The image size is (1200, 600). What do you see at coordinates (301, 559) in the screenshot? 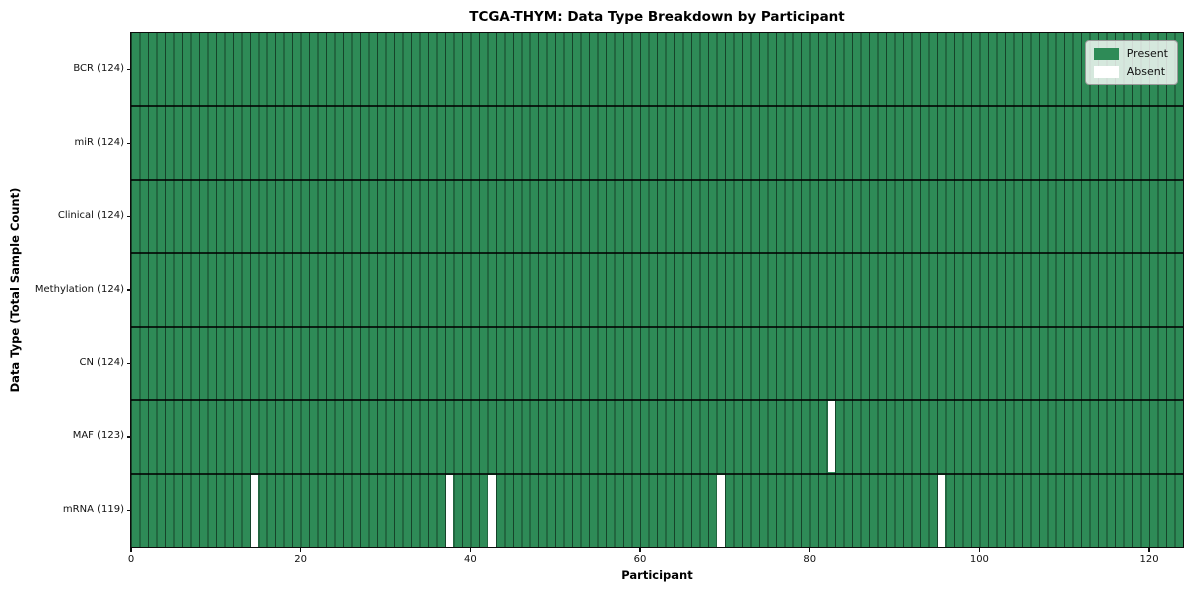
I see `xtick-label-20: 20` at bounding box center [301, 559].